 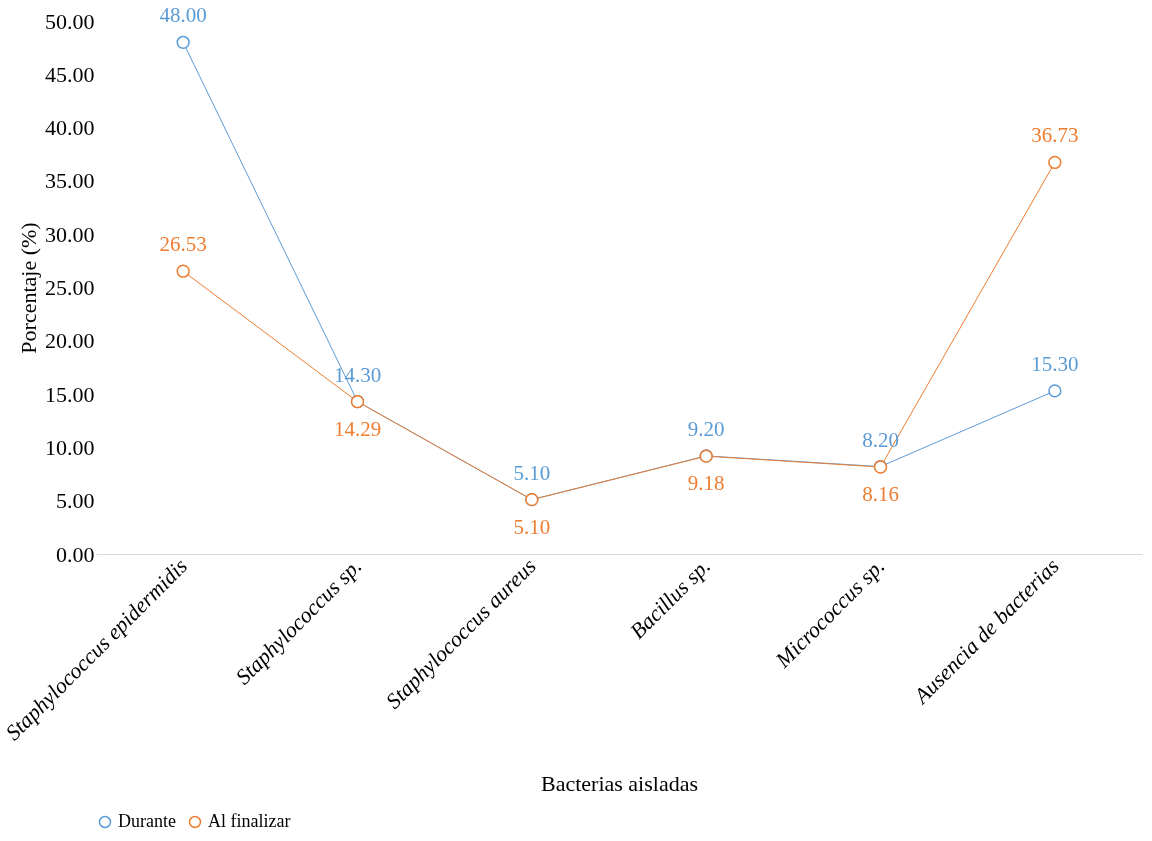 I want to click on legend-label: Al finalizar, so click(x=249, y=821).